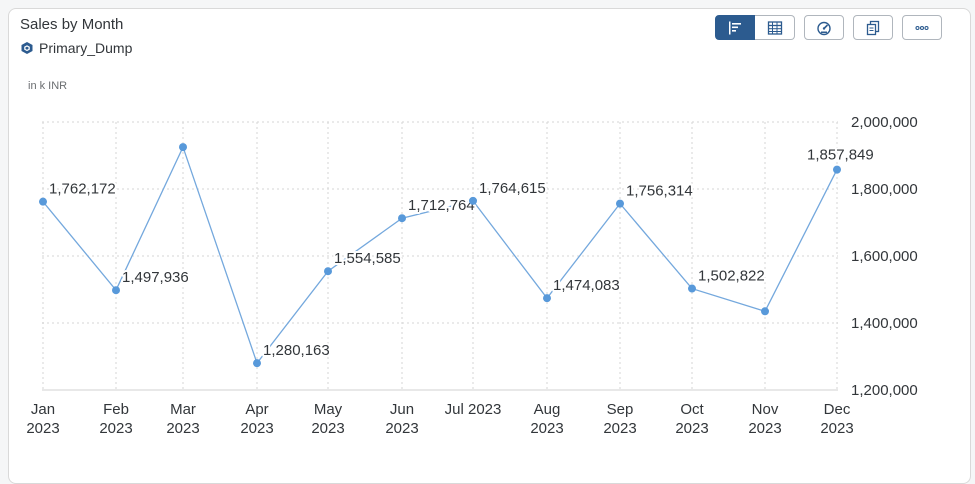  I want to click on y-tick-label: 1,600,000, so click(884, 256).